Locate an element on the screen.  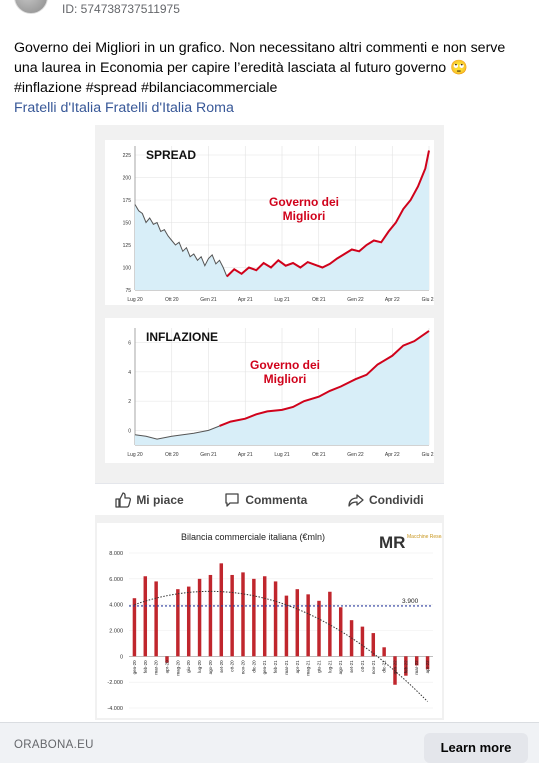
post-actions-bar: Mi piace Commenta Condividi is located at coordinates (269, 499).